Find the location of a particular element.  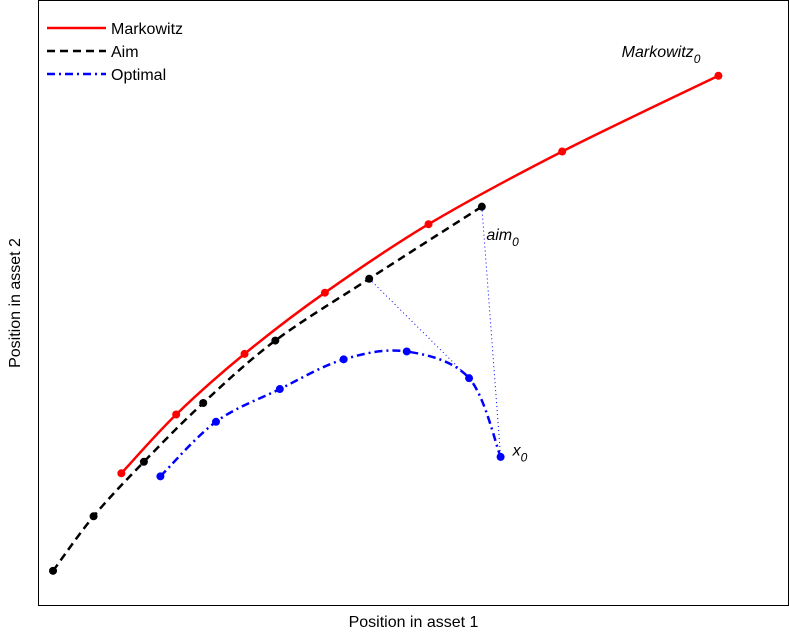

legend-aim-label: Aim is located at coordinates (125, 52).